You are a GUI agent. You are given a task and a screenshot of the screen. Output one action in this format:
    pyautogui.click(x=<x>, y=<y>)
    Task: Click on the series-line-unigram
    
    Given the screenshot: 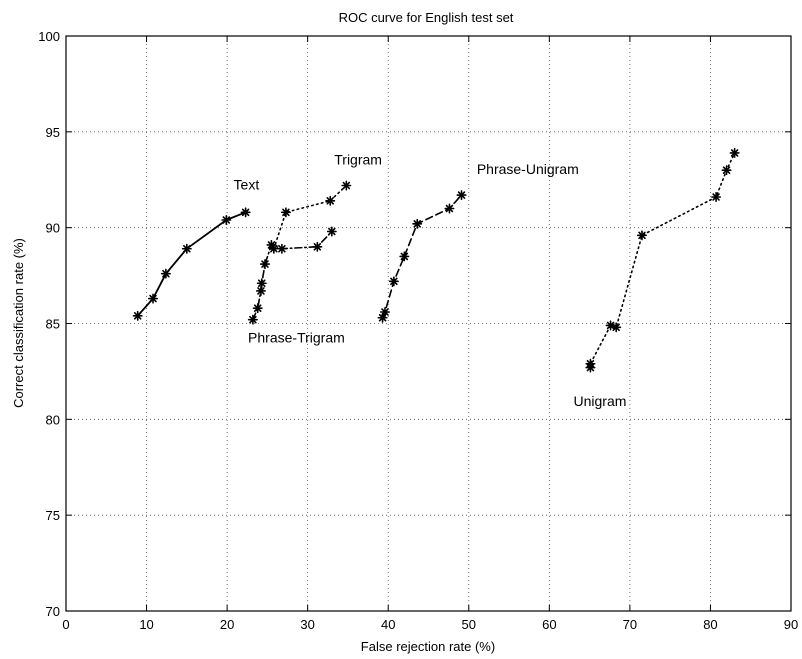 What is the action you would take?
    pyautogui.click(x=662, y=260)
    